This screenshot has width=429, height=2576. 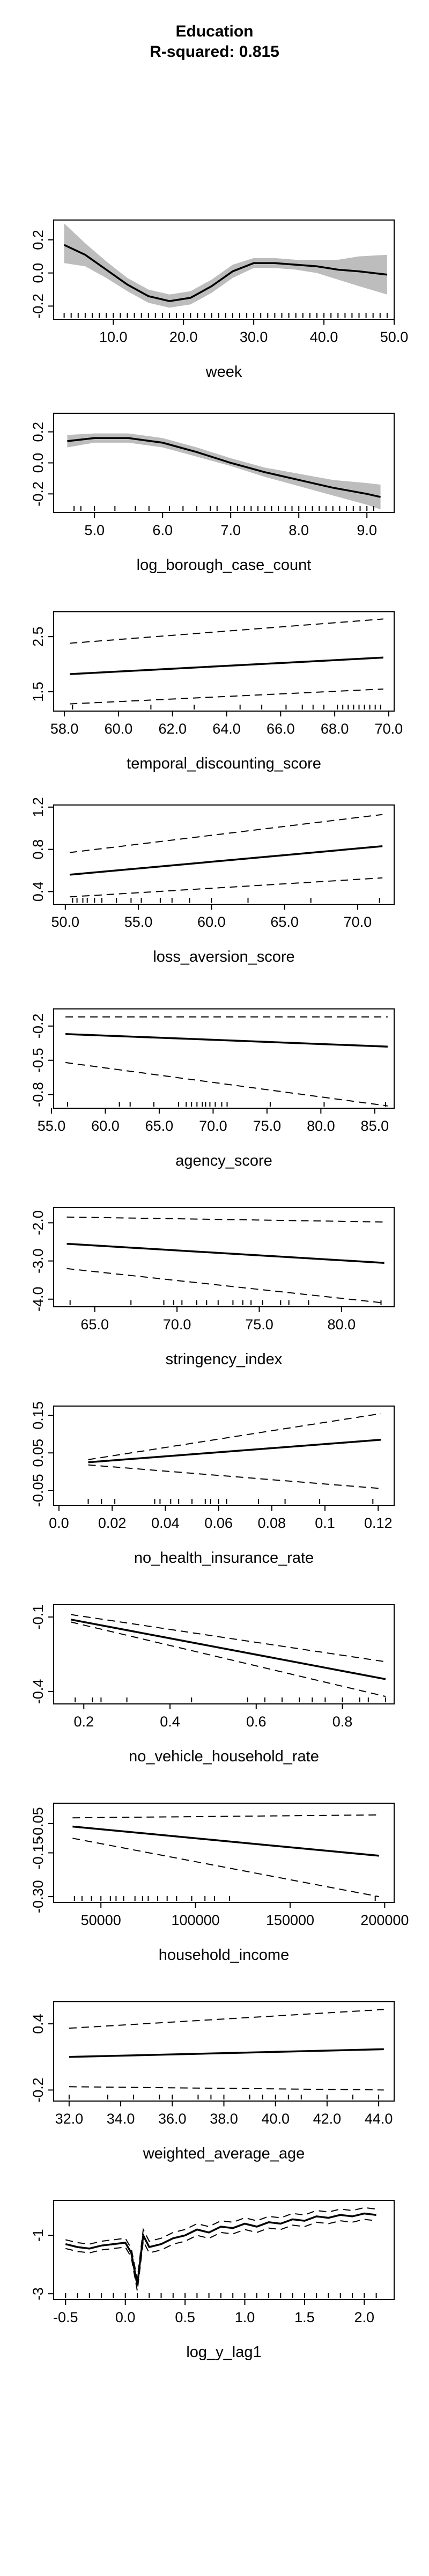 I want to click on x-tick-label: 0.2, so click(x=83, y=1722).